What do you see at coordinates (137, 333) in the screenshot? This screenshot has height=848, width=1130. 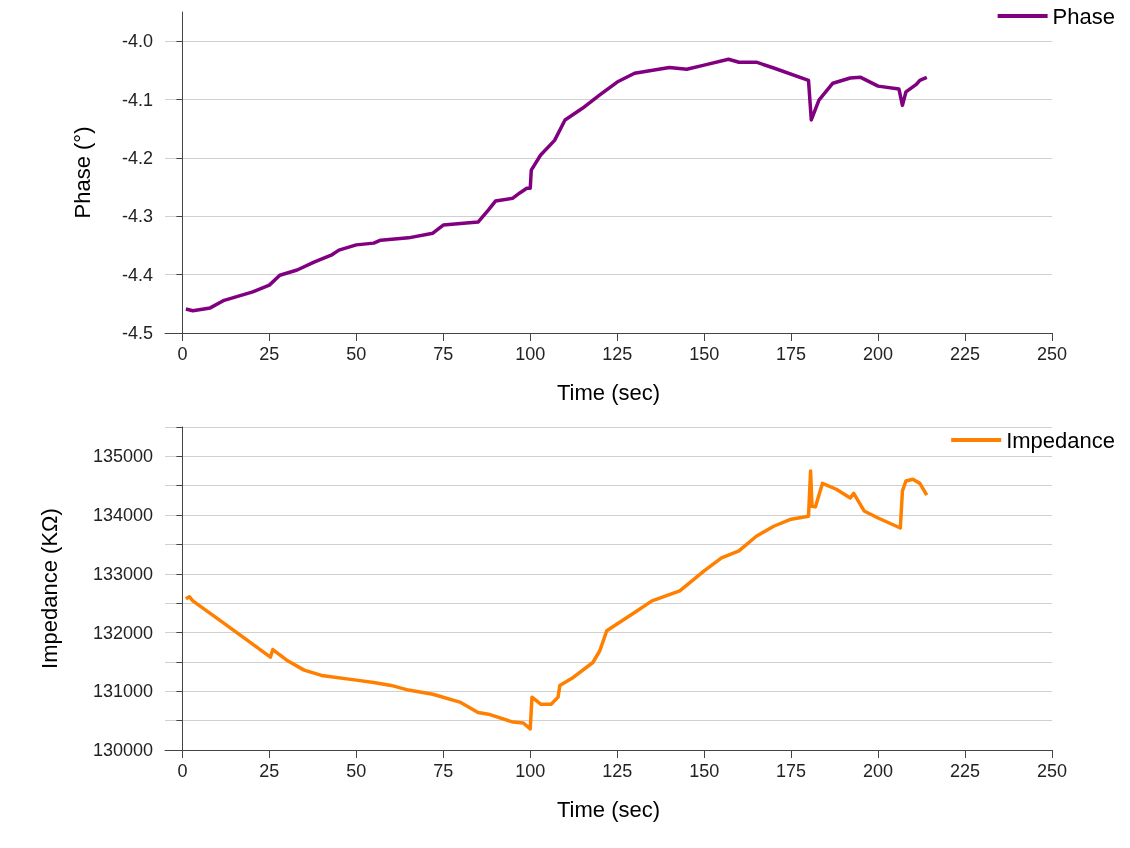 I see `y-tick-label: -4.5` at bounding box center [137, 333].